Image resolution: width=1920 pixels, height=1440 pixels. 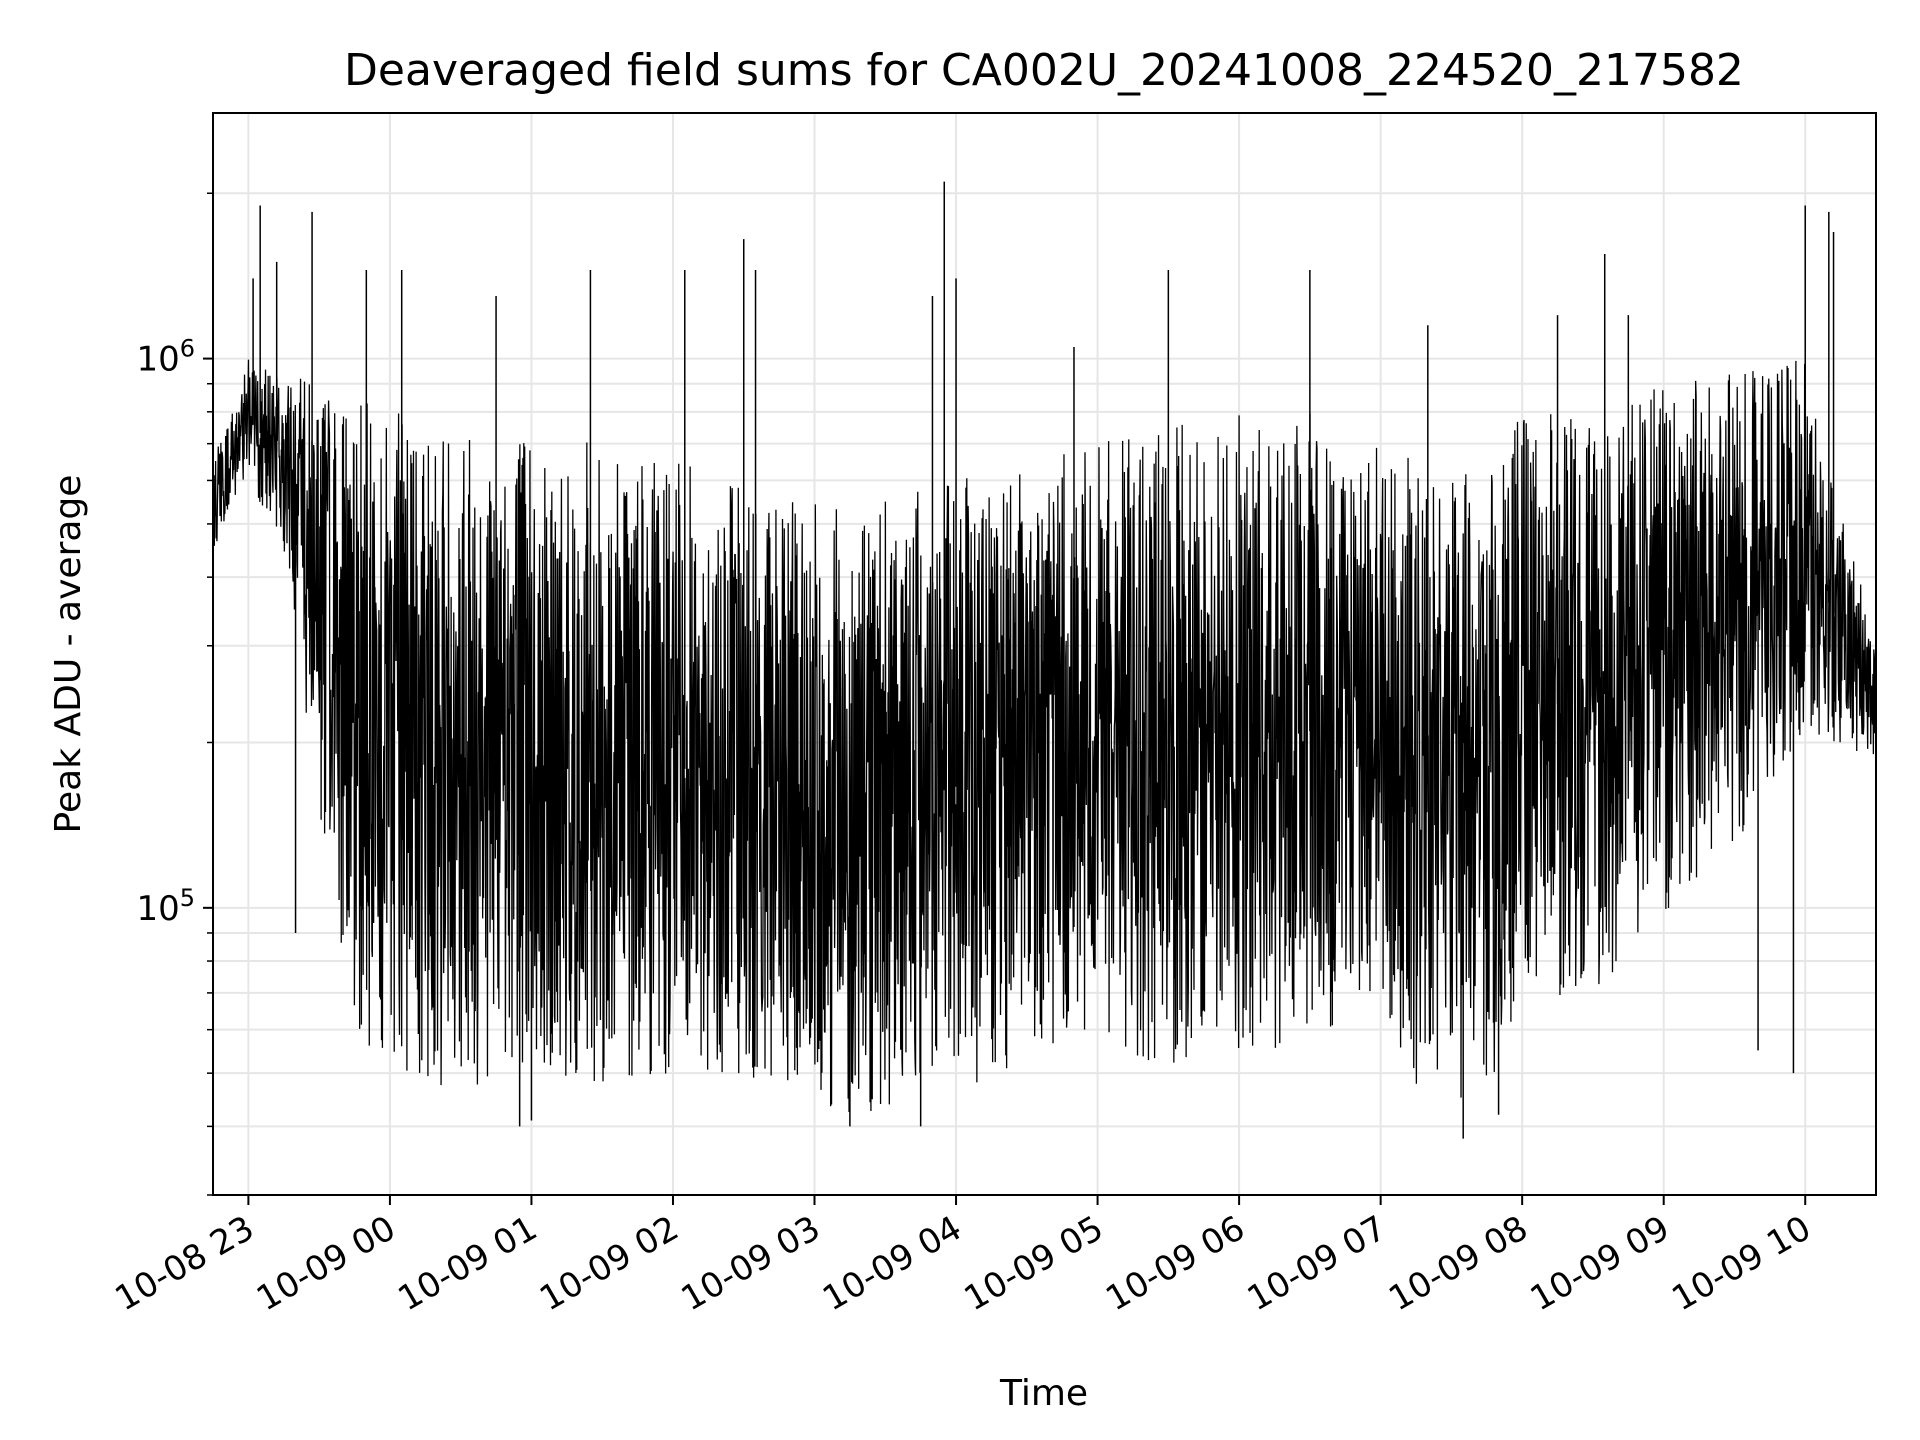 What do you see at coordinates (184, 1263) in the screenshot?
I see `x-tick-label: 10-08 23` at bounding box center [184, 1263].